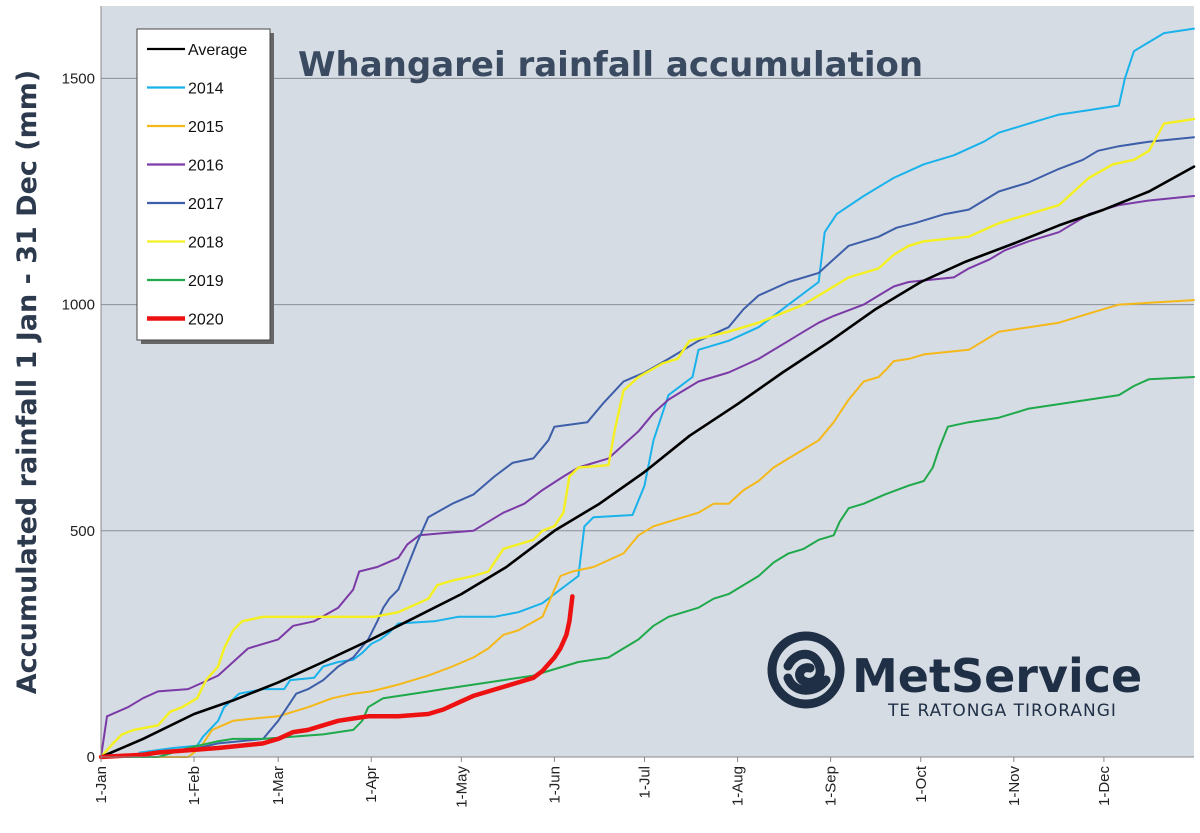 Image resolution: width=1200 pixels, height=833 pixels. I want to click on x-tick-label: 1-Apr, so click(371, 784).